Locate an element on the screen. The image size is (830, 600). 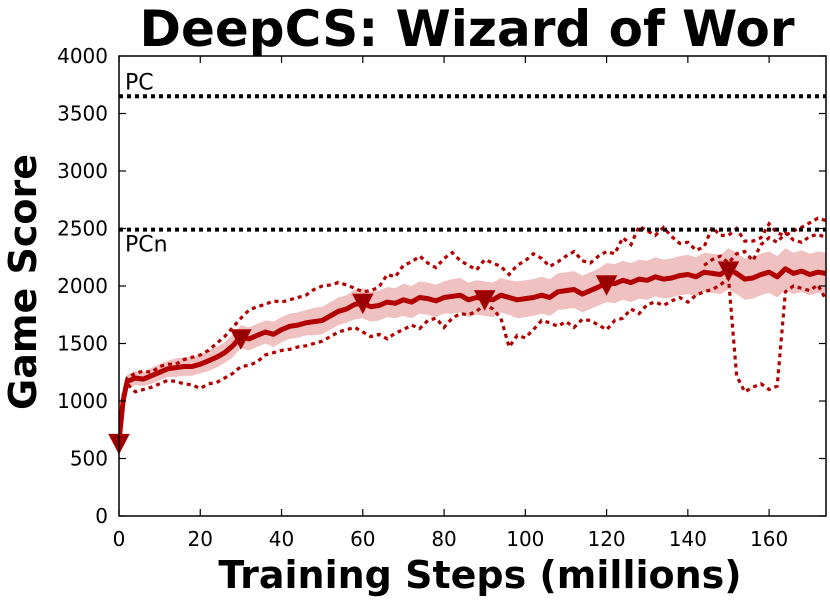
y-tick-label: 1500 is located at coordinates (82, 344).